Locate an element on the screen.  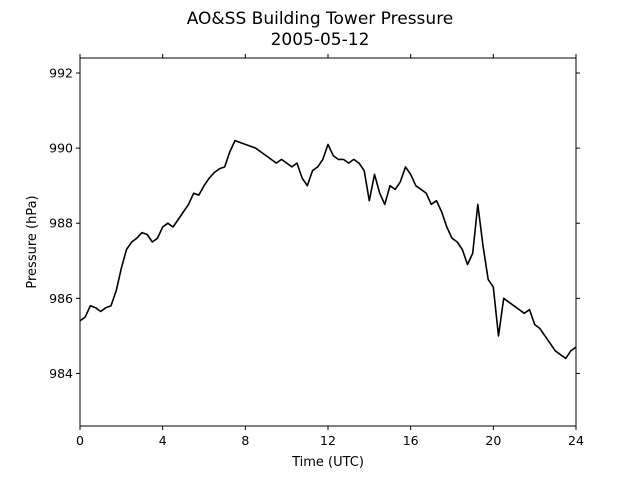
x-tick-label: 20 is located at coordinates (493, 440).